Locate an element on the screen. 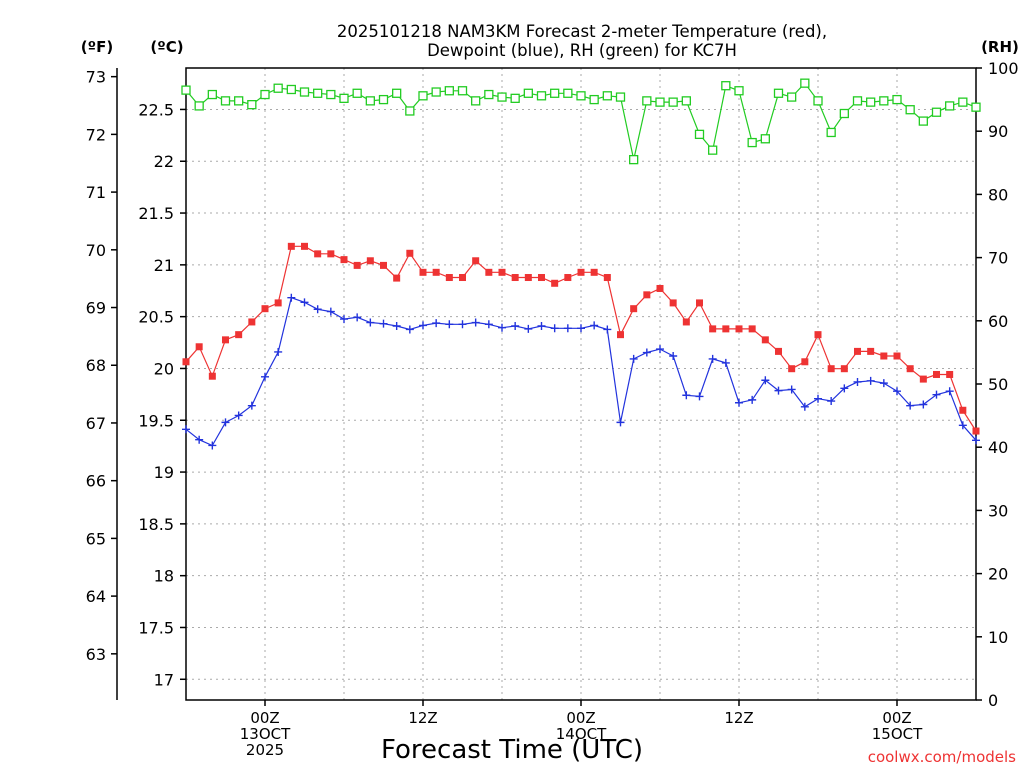 This screenshot has height=772, width=1024. rh-tick-label: 50 is located at coordinates (998, 384).